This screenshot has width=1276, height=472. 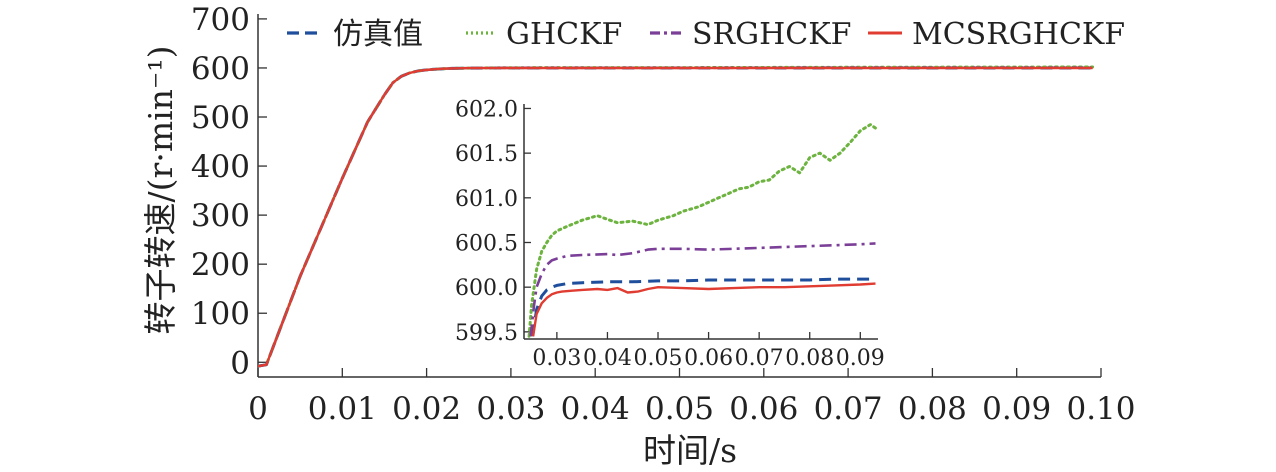 What do you see at coordinates (759, 358) in the screenshot?
I see `inset-x-tick-label: 0.07` at bounding box center [759, 358].